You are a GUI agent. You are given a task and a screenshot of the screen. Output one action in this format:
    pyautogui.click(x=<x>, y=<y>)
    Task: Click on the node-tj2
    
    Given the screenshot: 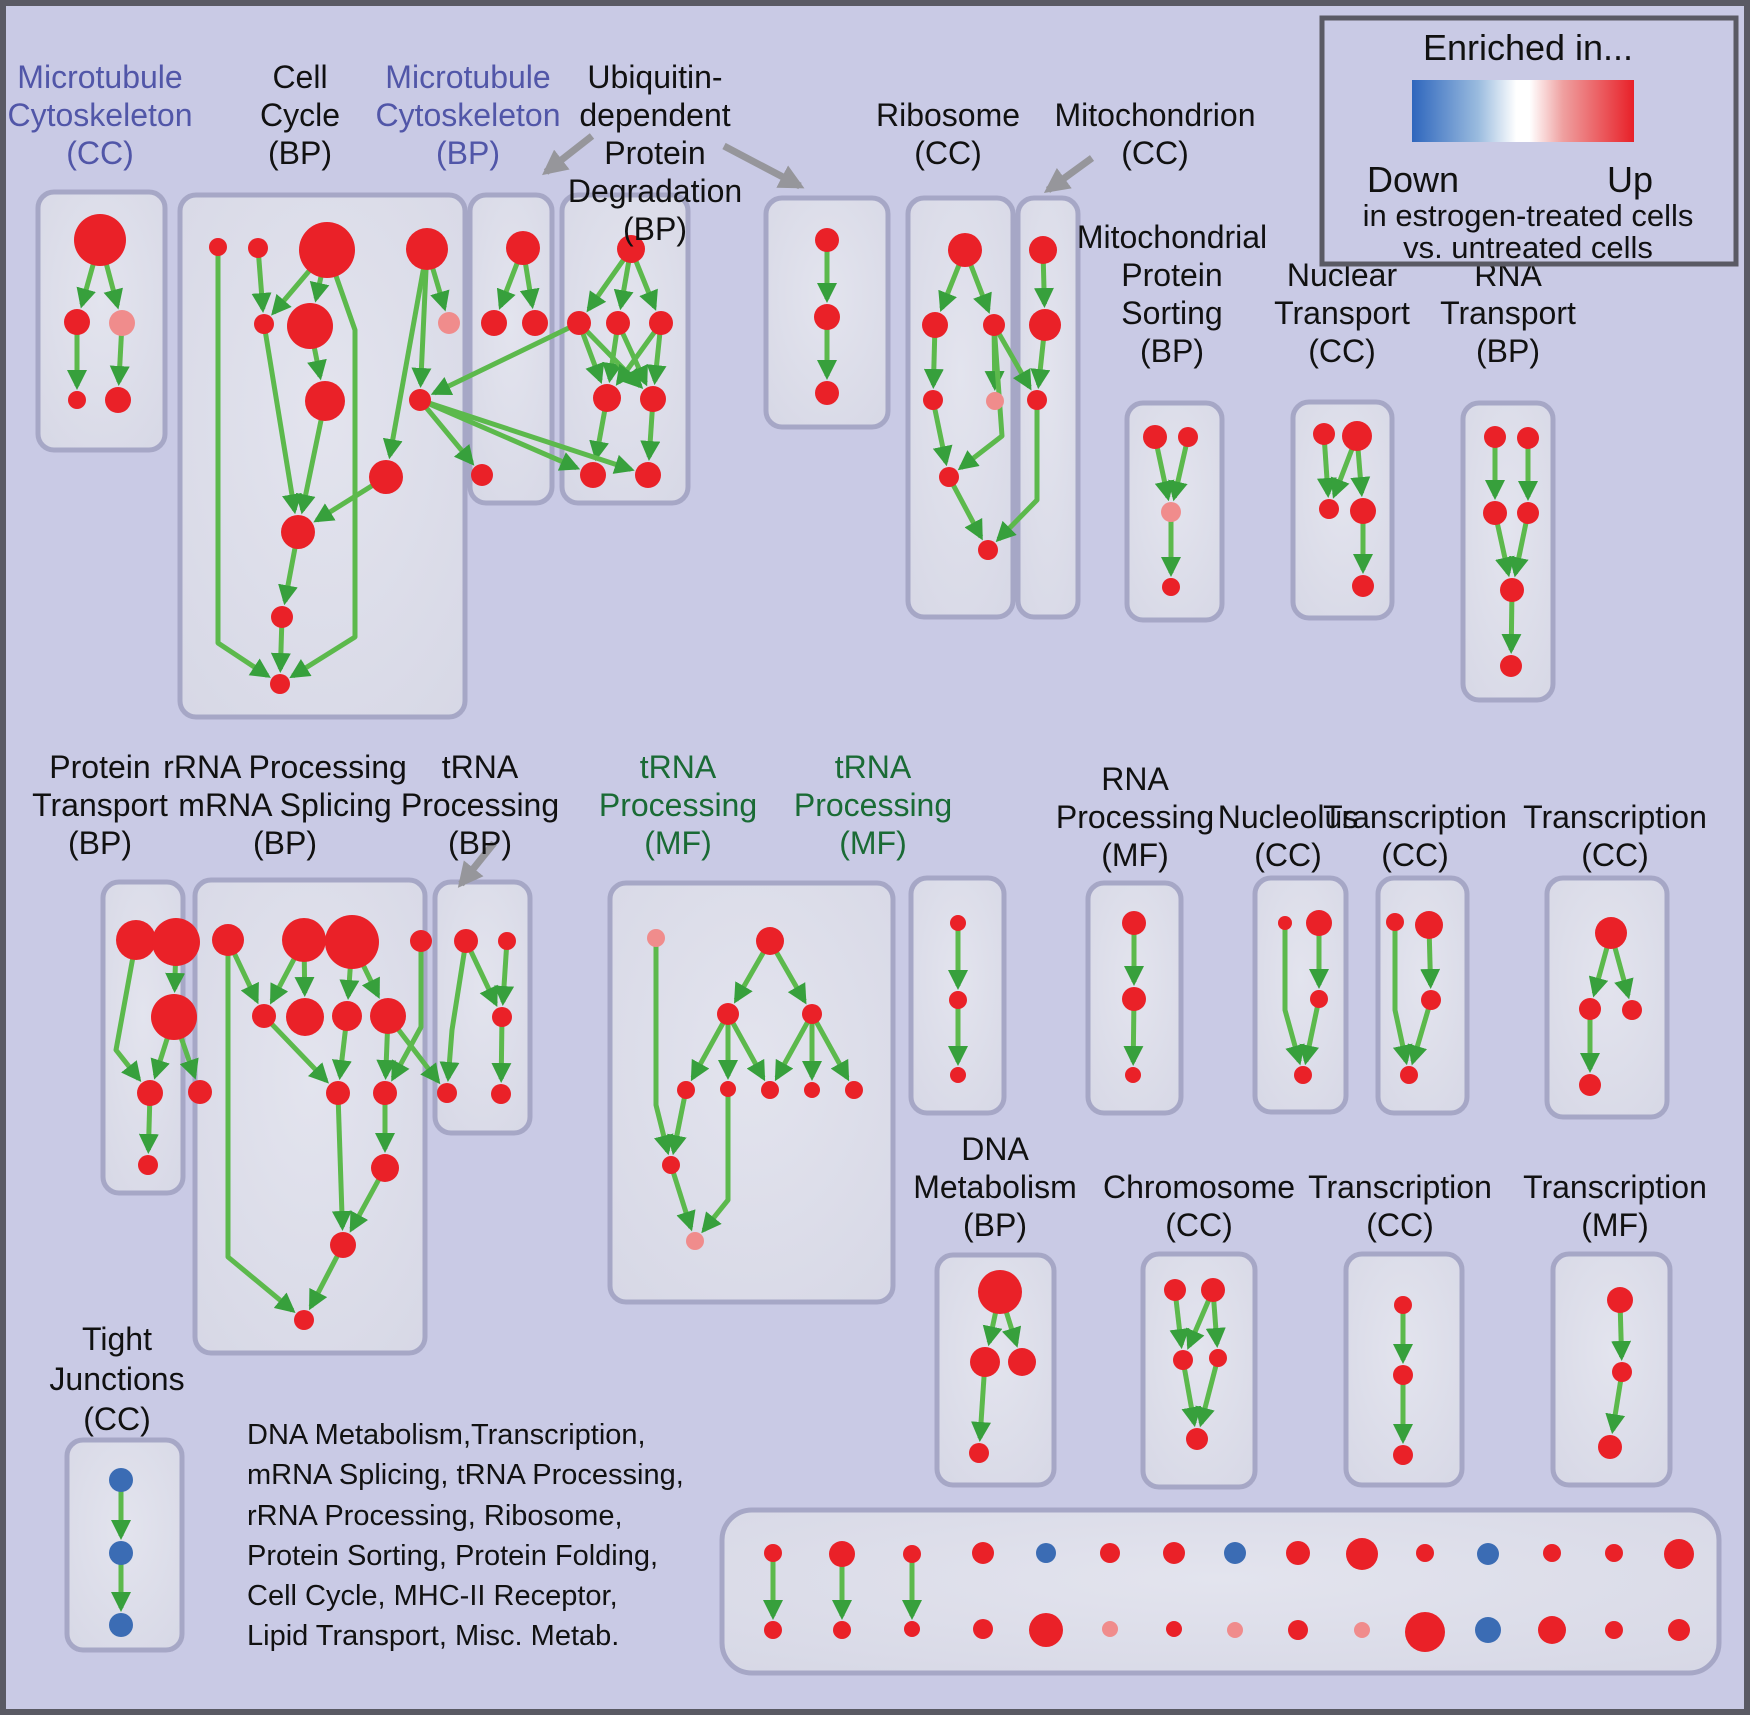 What is the action you would take?
    pyautogui.click(x=121, y=1553)
    